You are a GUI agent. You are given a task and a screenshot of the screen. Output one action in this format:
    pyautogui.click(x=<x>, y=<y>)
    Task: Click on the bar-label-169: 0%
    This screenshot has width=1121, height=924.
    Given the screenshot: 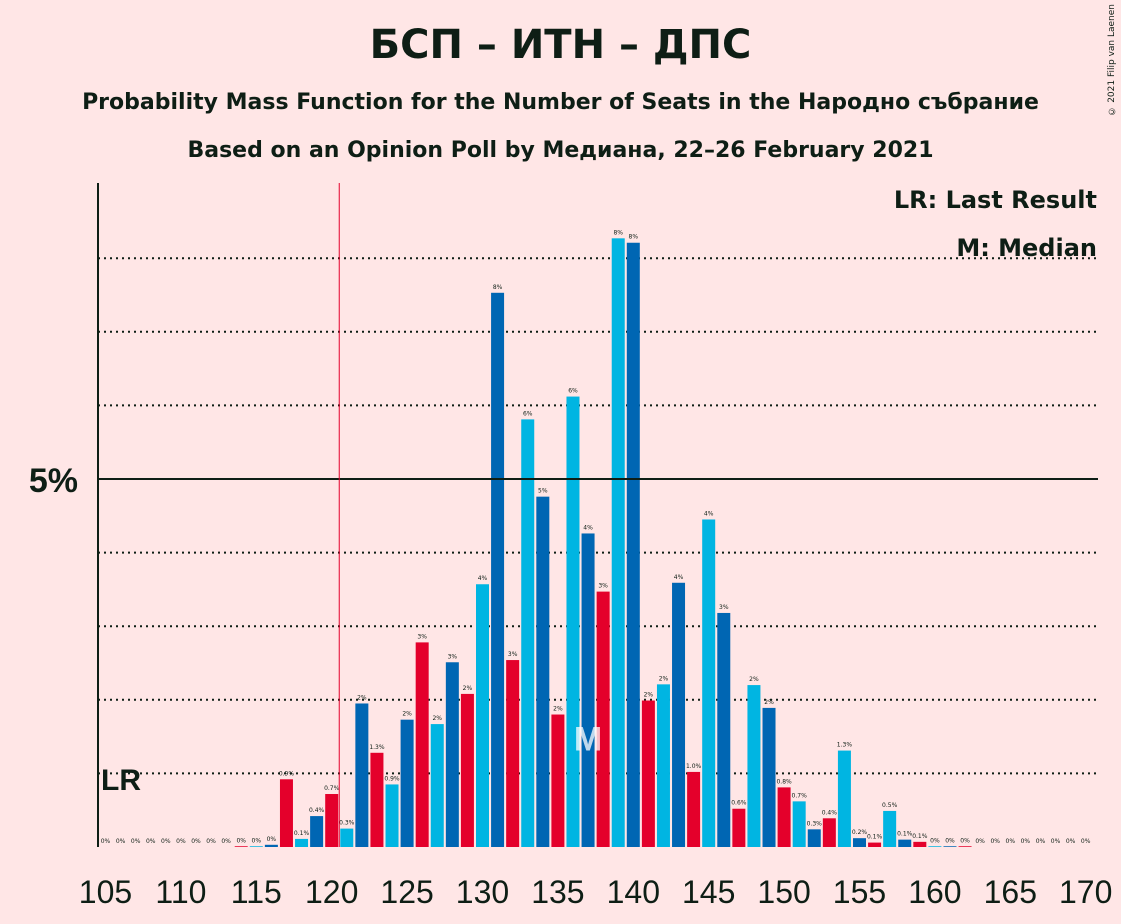 What is the action you would take?
    pyautogui.click(x=1071, y=841)
    